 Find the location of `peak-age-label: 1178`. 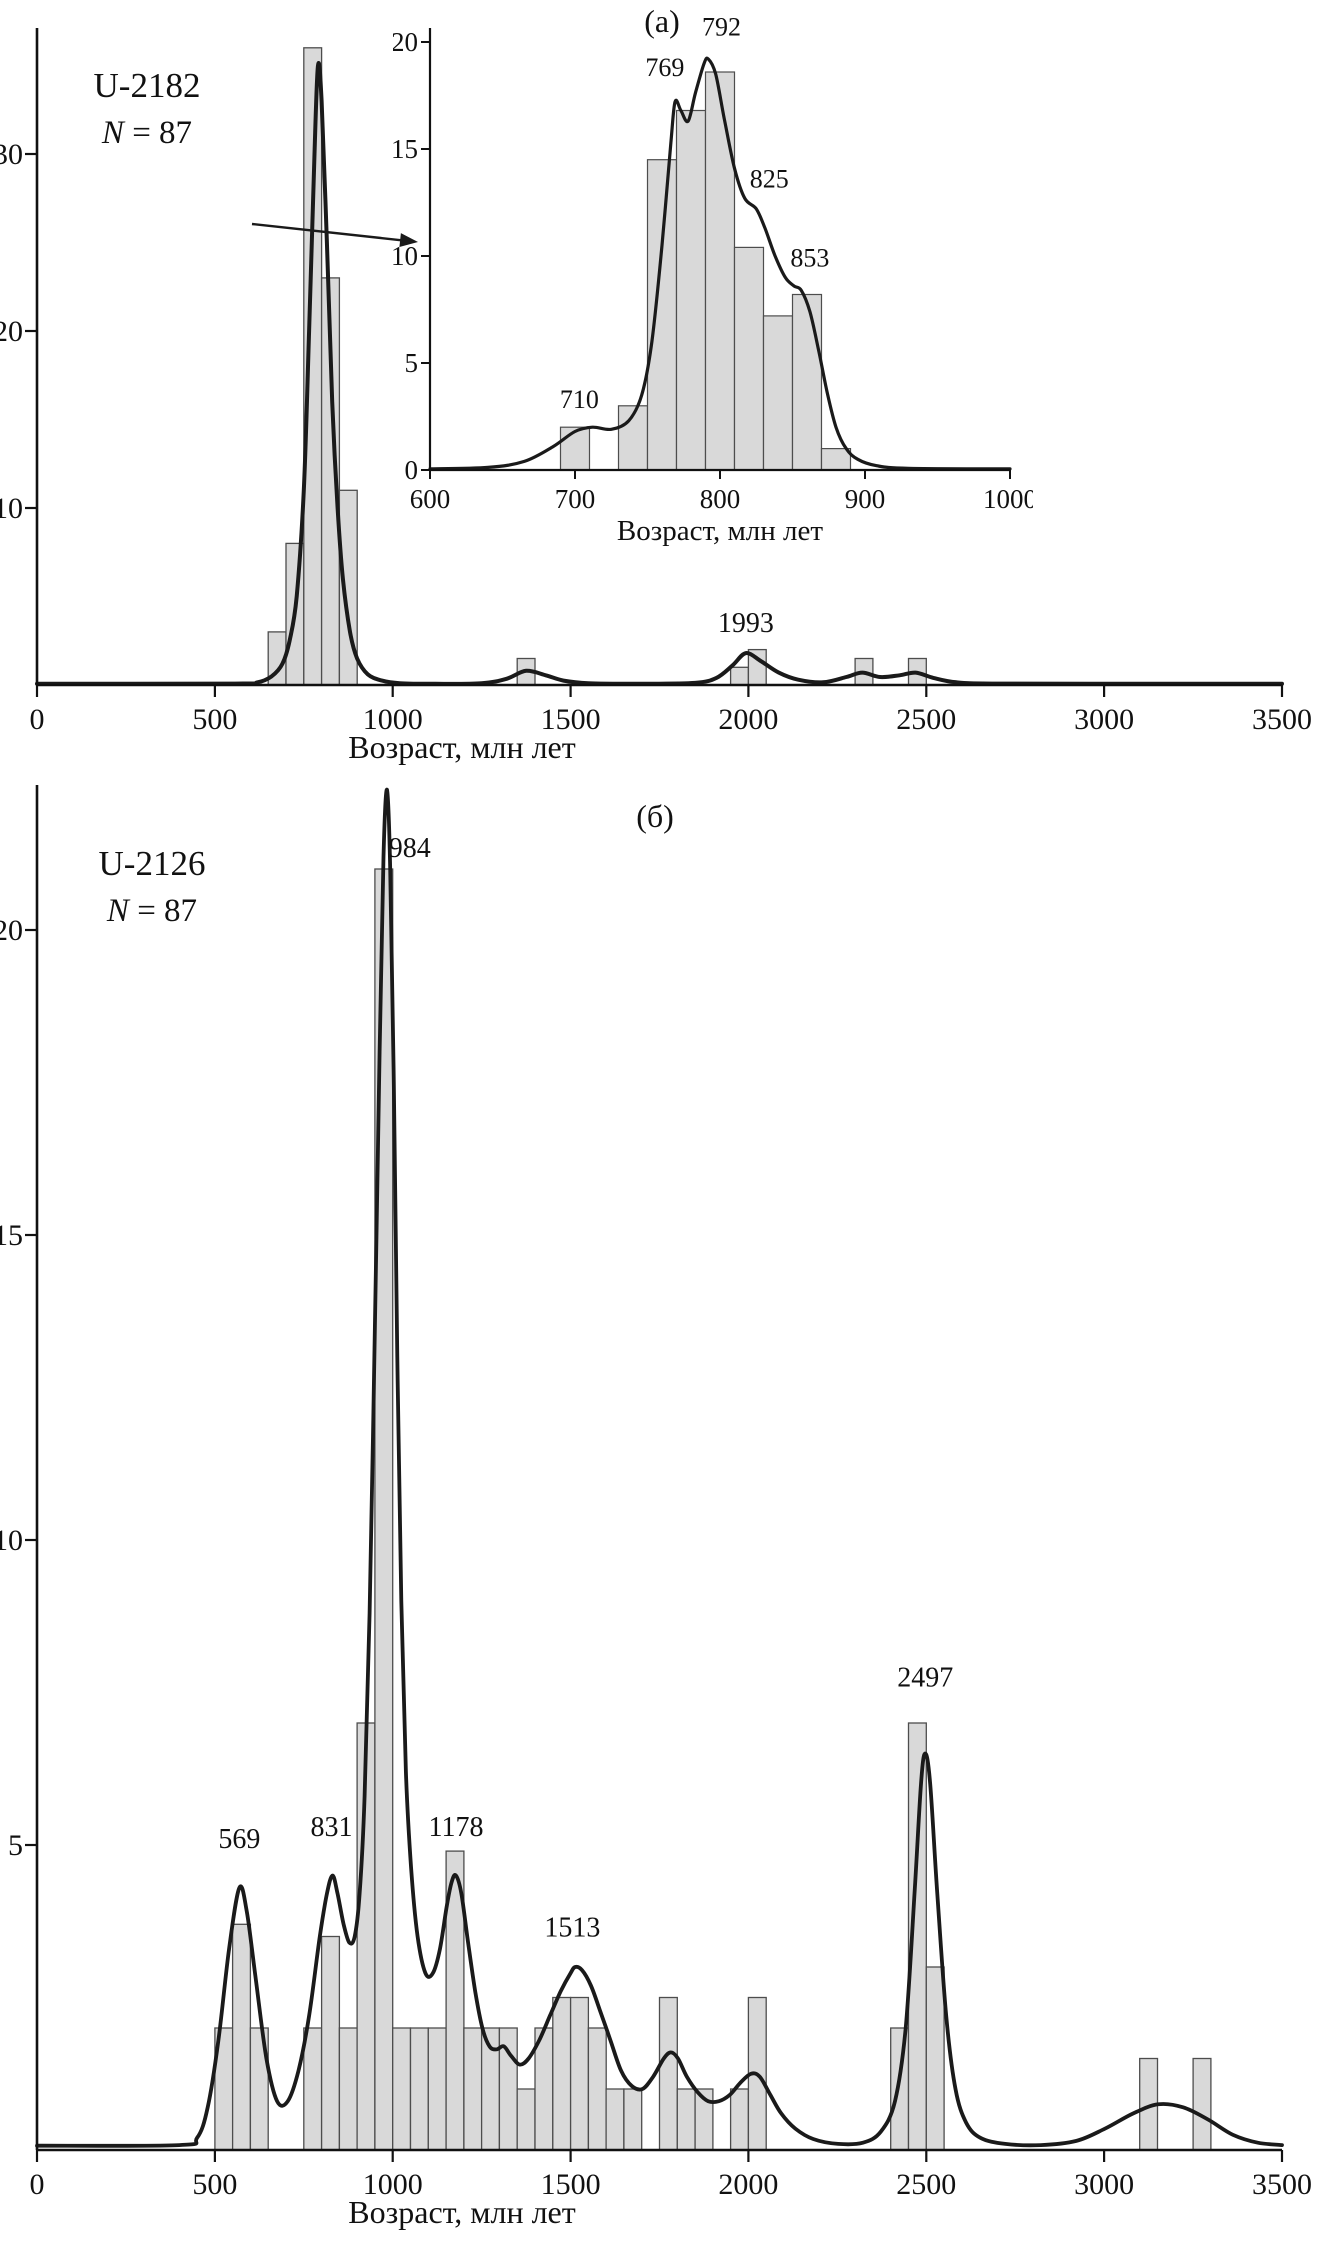

peak-age-label: 1178 is located at coordinates (456, 1827).